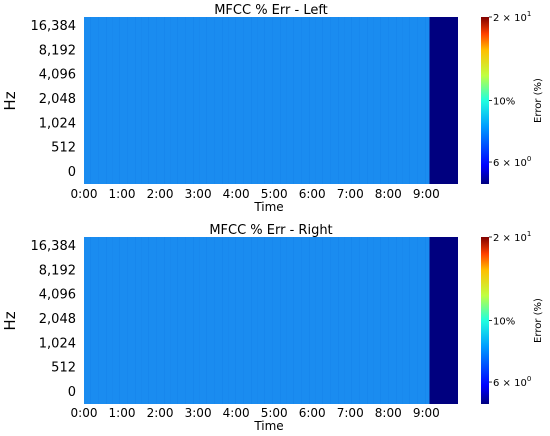 This screenshot has width=550, height=436. I want to click on chart-title: MFCC % Err - Left, so click(271, 10).